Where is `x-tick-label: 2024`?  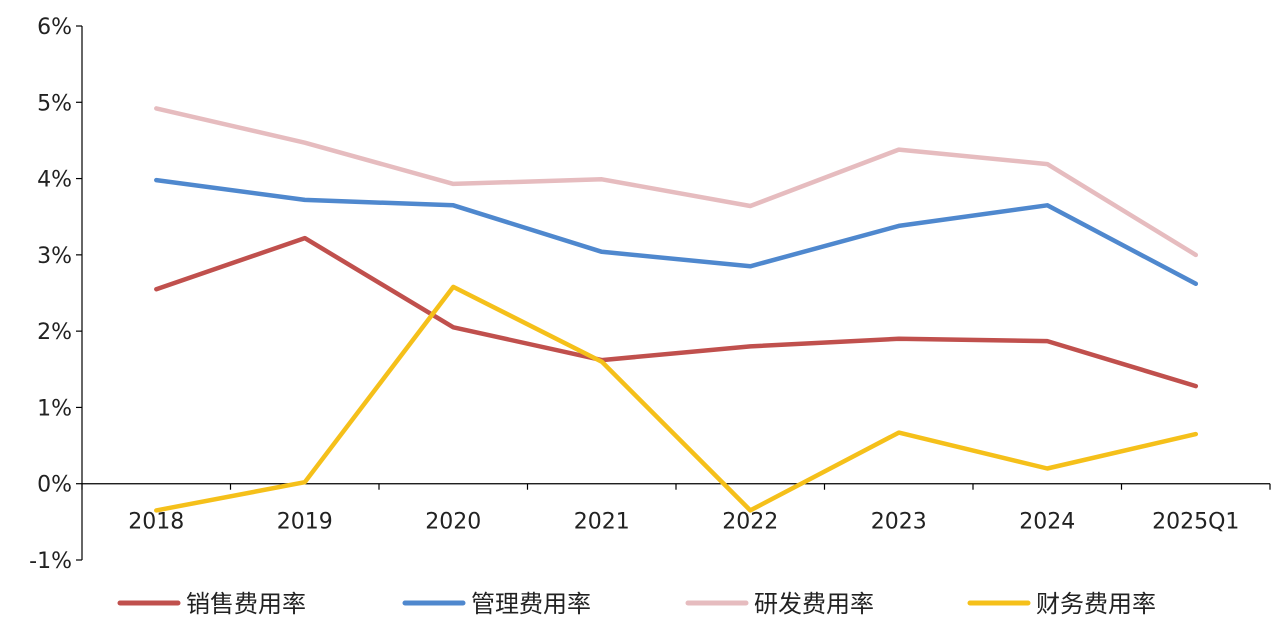 x-tick-label: 2024 is located at coordinates (1047, 522).